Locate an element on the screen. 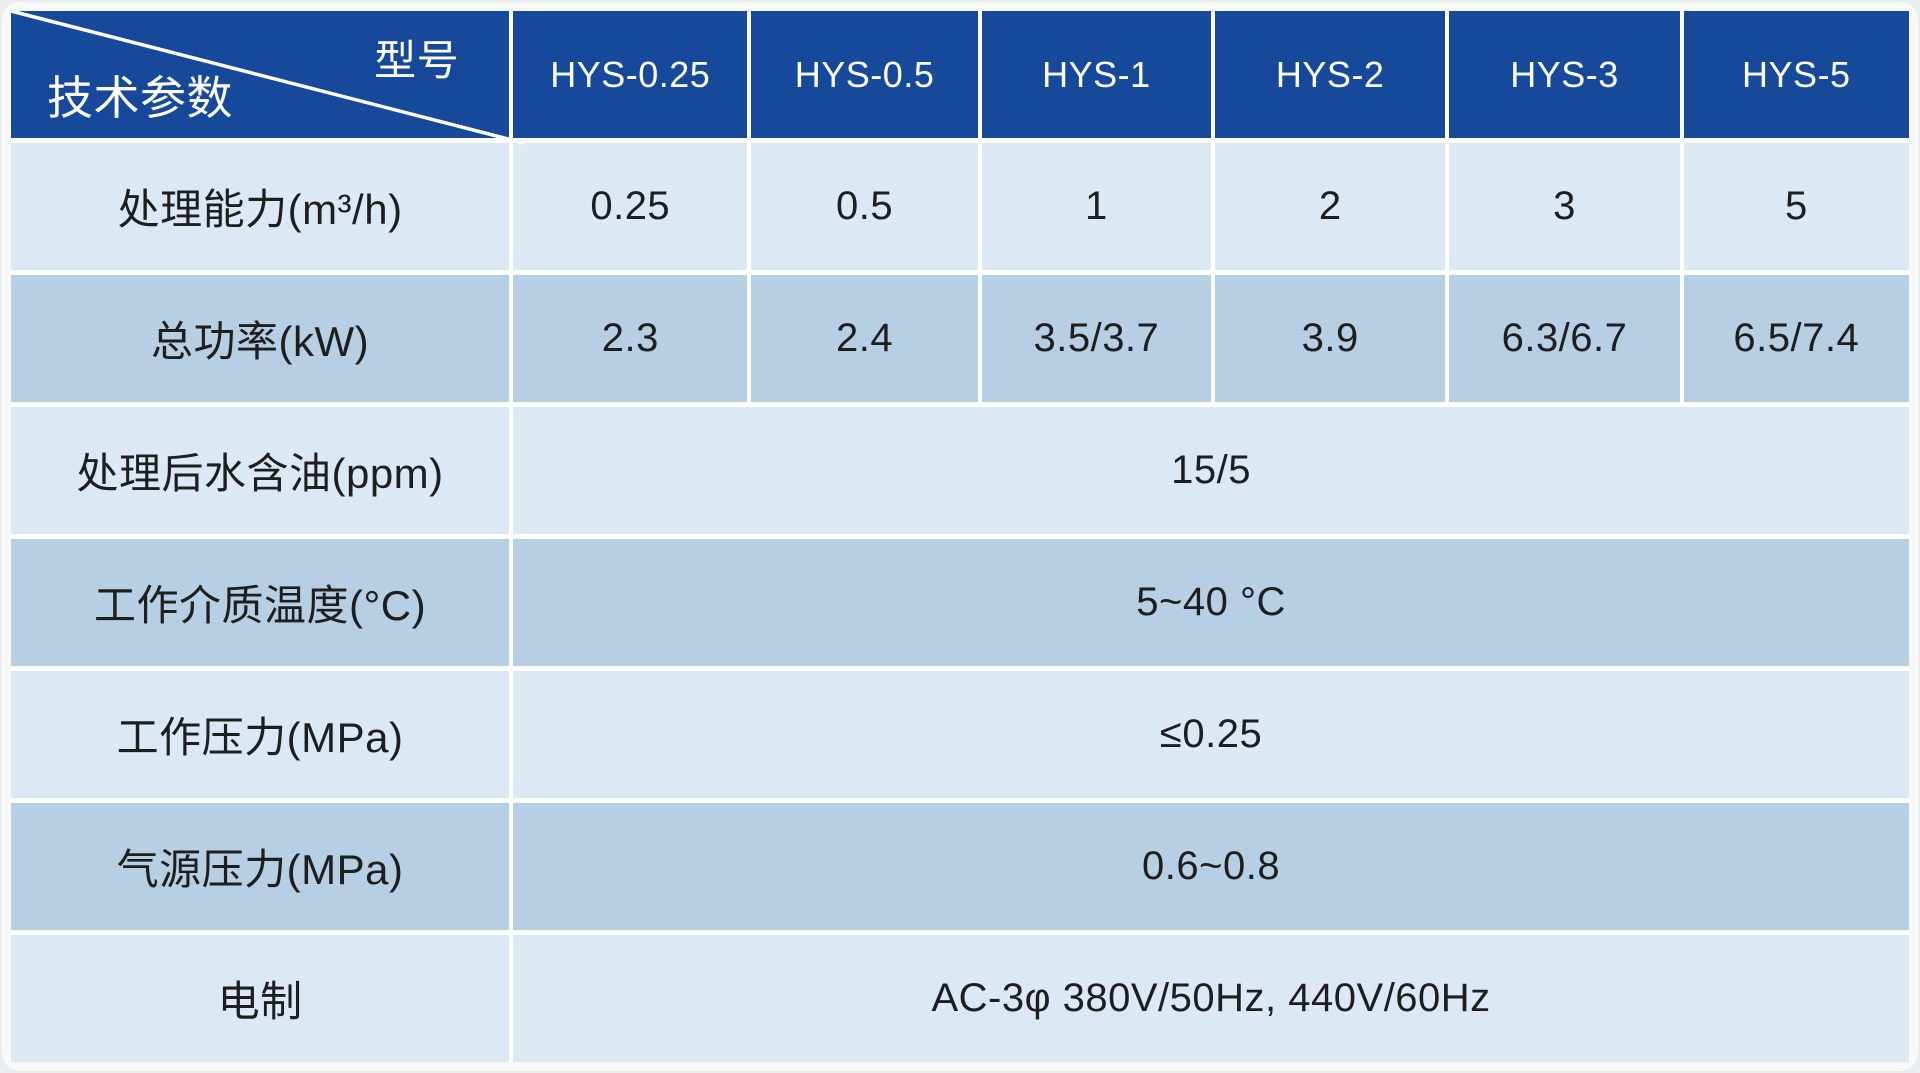 The width and height of the screenshot is (1920, 1073). row-label-working-pressure: 工作压力(MPa) is located at coordinates (260, 734).